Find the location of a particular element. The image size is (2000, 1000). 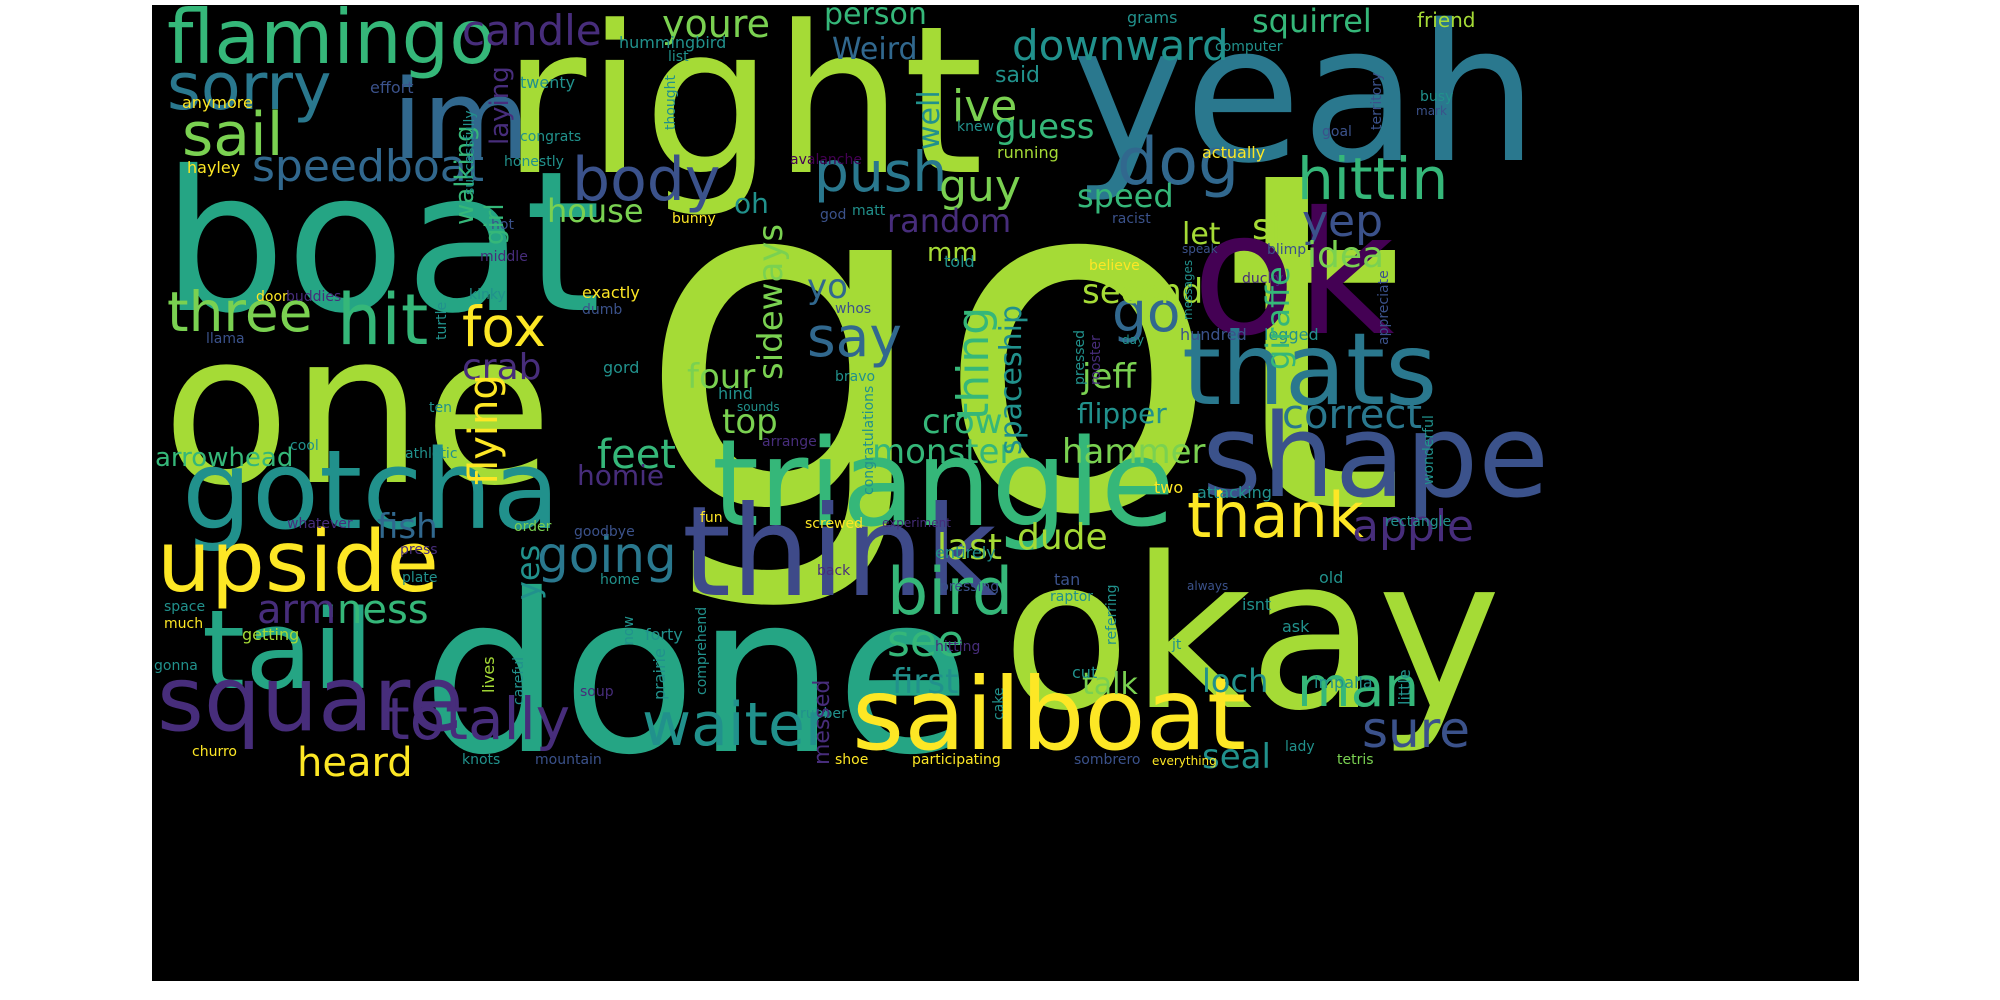

word-racist: racist is located at coordinates (1131, 219).